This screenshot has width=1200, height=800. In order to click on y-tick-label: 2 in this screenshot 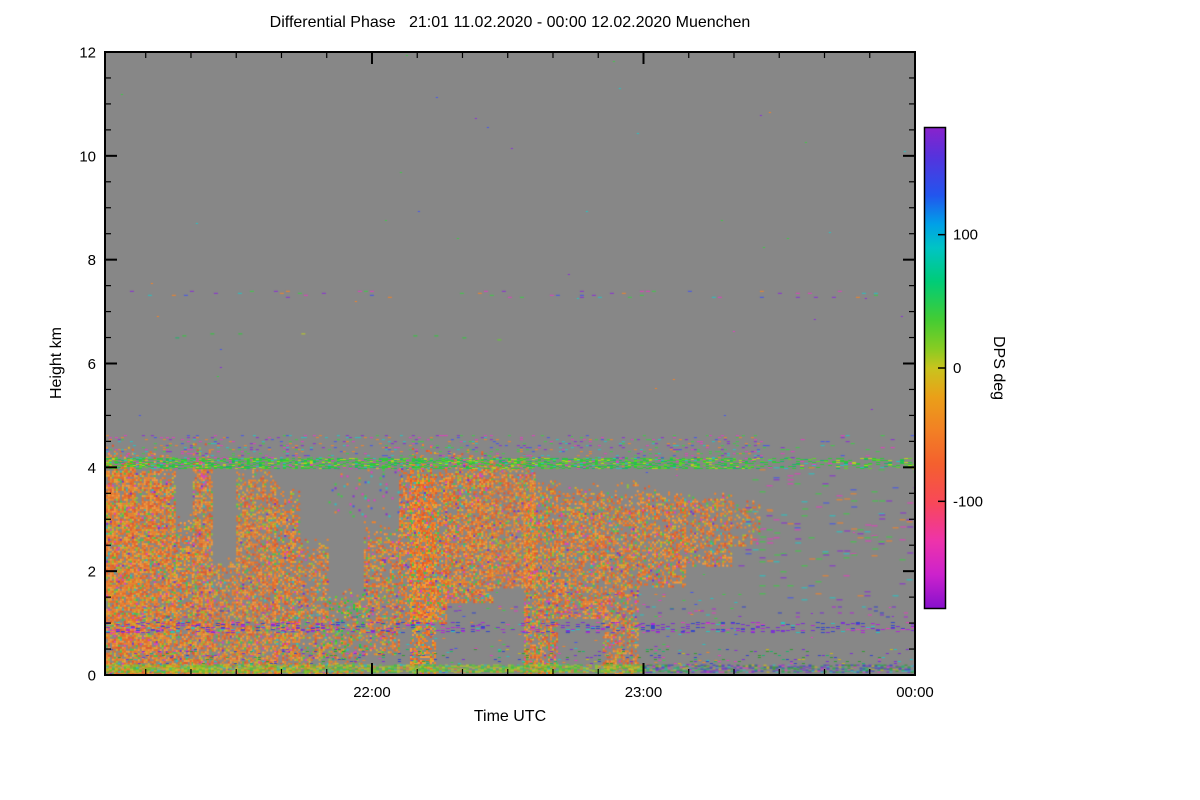, I will do `click(92, 572)`.